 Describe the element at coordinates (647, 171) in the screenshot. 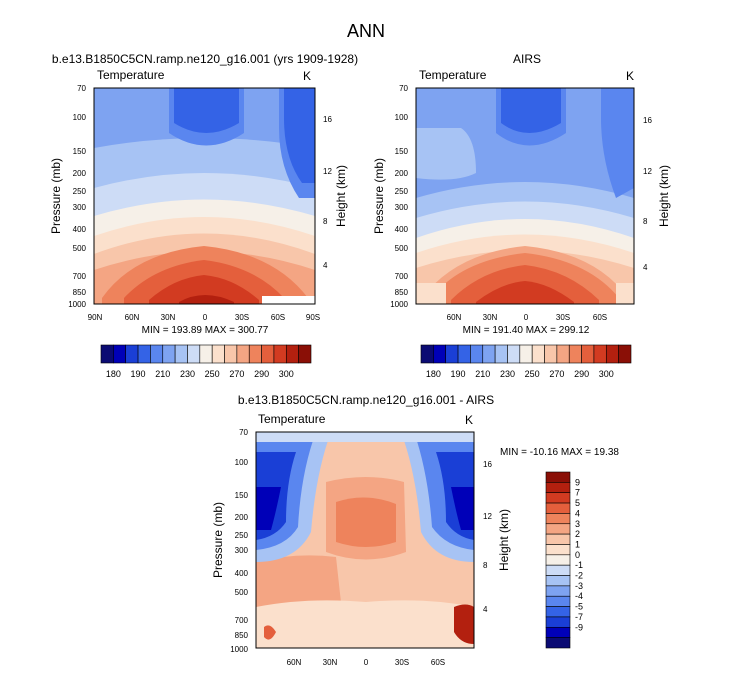

I see `p2-htick: 12` at that location.